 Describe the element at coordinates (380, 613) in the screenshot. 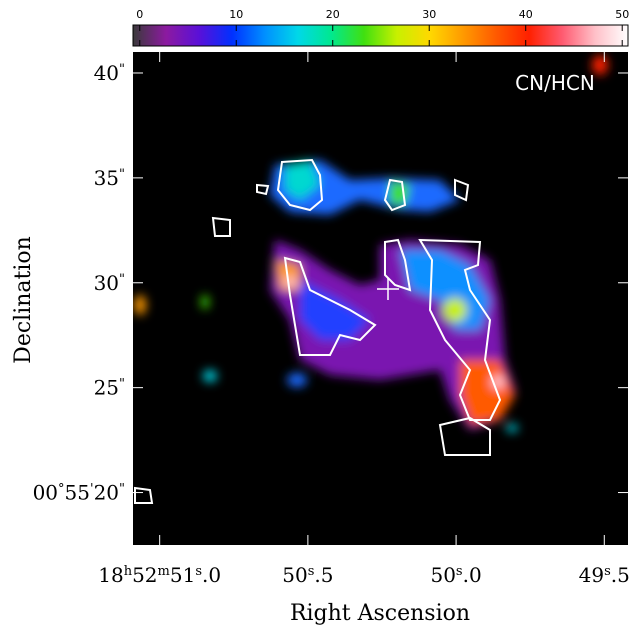

I see `x-axis-label: Right Ascension` at that location.